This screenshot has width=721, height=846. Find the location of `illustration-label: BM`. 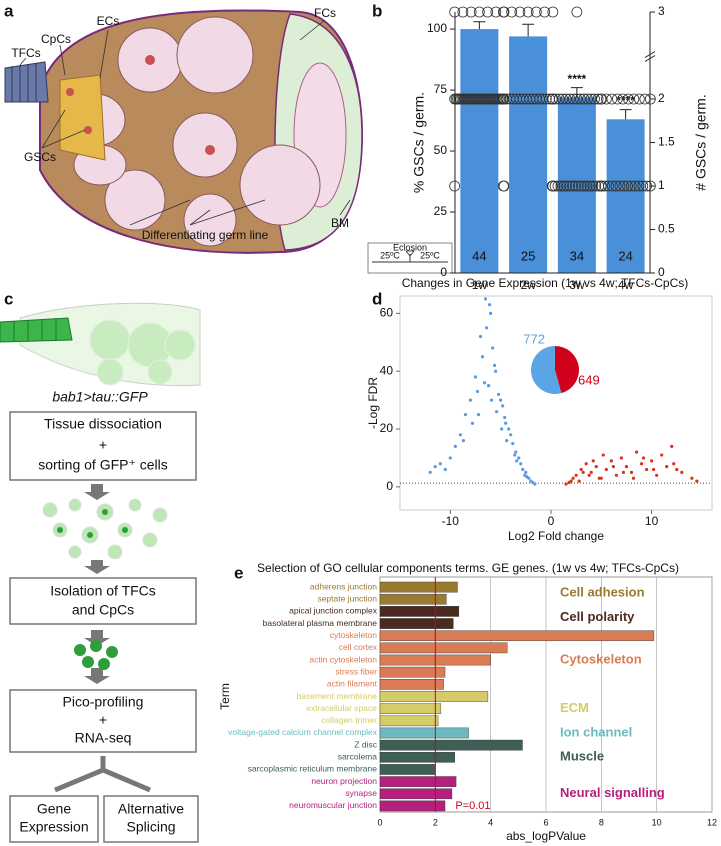

illustration-label: BM is located at coordinates (340, 223).